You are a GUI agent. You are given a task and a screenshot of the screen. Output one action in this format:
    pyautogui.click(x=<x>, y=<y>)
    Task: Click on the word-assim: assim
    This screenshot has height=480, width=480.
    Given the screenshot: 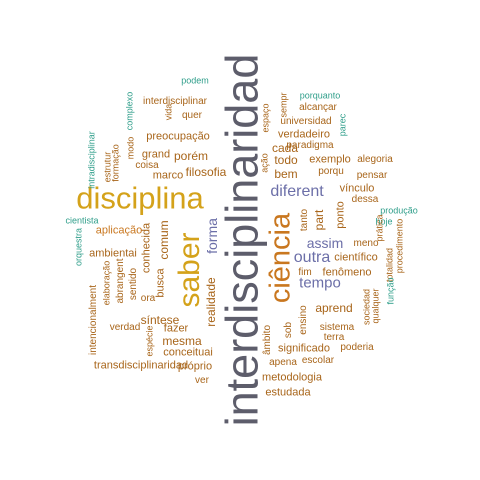 What is the action you would take?
    pyautogui.click(x=325, y=243)
    